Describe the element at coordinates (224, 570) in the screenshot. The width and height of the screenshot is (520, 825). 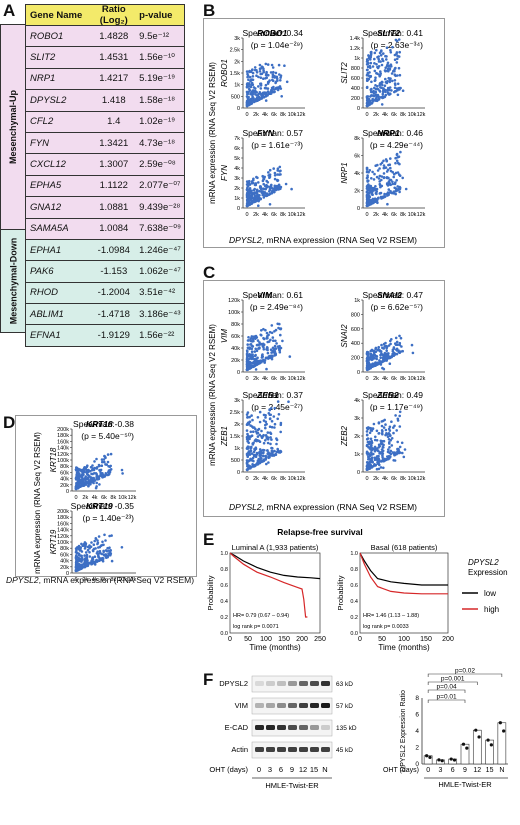
I see `y-tick-label: 0.8` at that location.